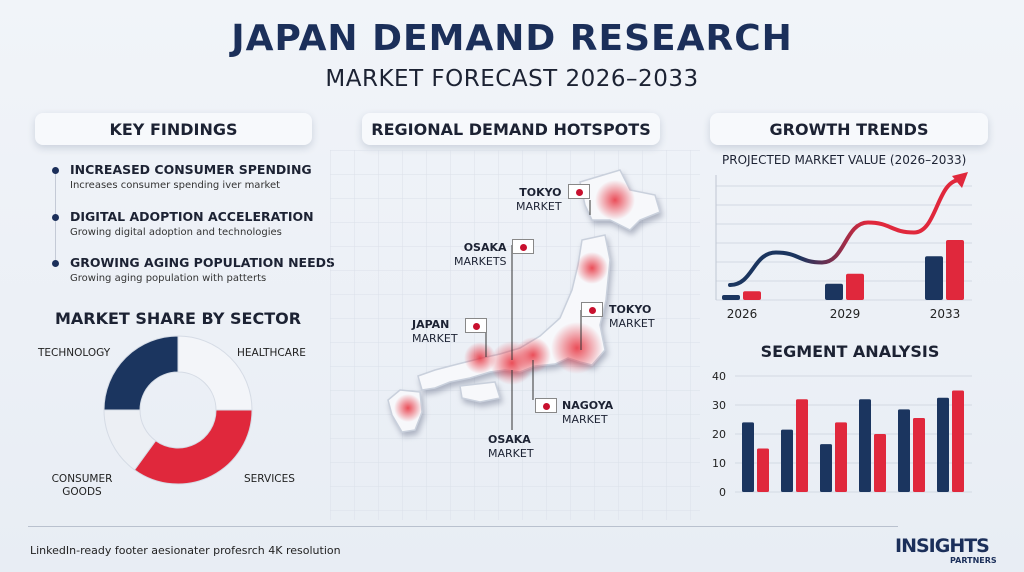 Image resolution: width=1024 pixels, height=572 pixels. I want to click on map-label-name: NAGOYA, so click(588, 405).